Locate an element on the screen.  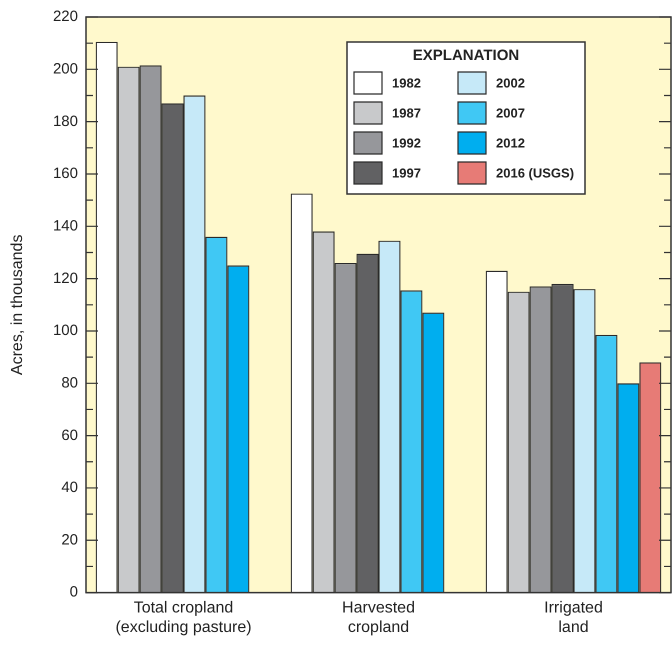
y-tick-label: 60 is located at coordinates (69, 435).